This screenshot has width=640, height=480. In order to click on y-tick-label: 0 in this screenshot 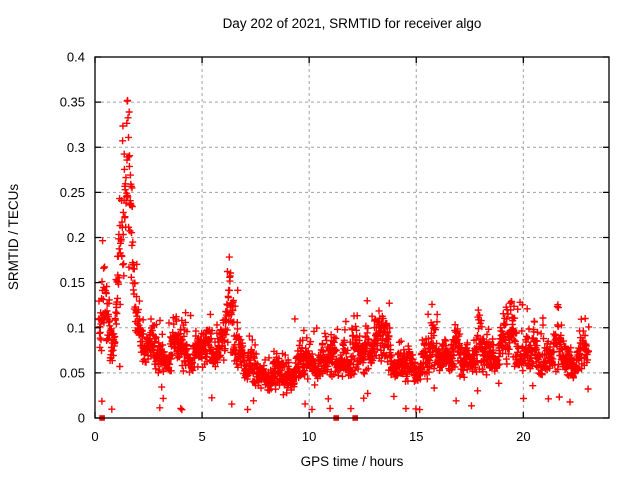, I will do `click(81, 418)`.